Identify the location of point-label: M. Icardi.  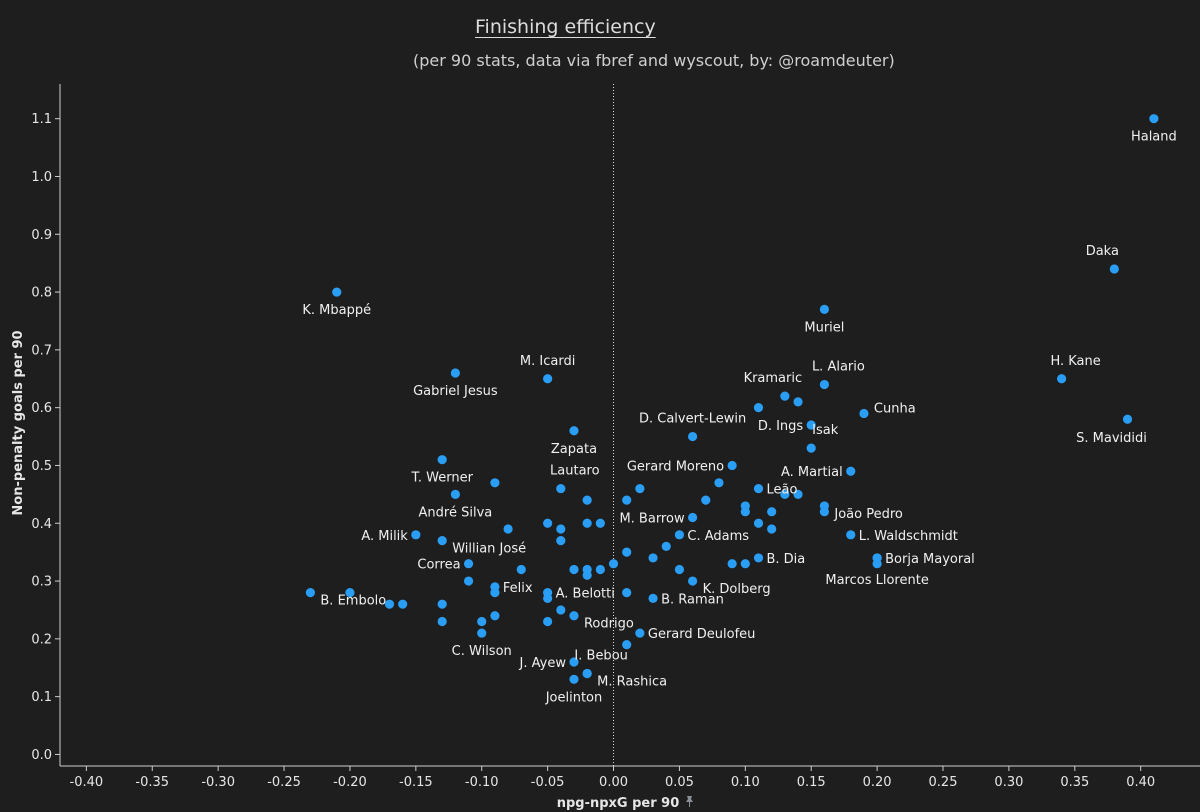
(547, 361).